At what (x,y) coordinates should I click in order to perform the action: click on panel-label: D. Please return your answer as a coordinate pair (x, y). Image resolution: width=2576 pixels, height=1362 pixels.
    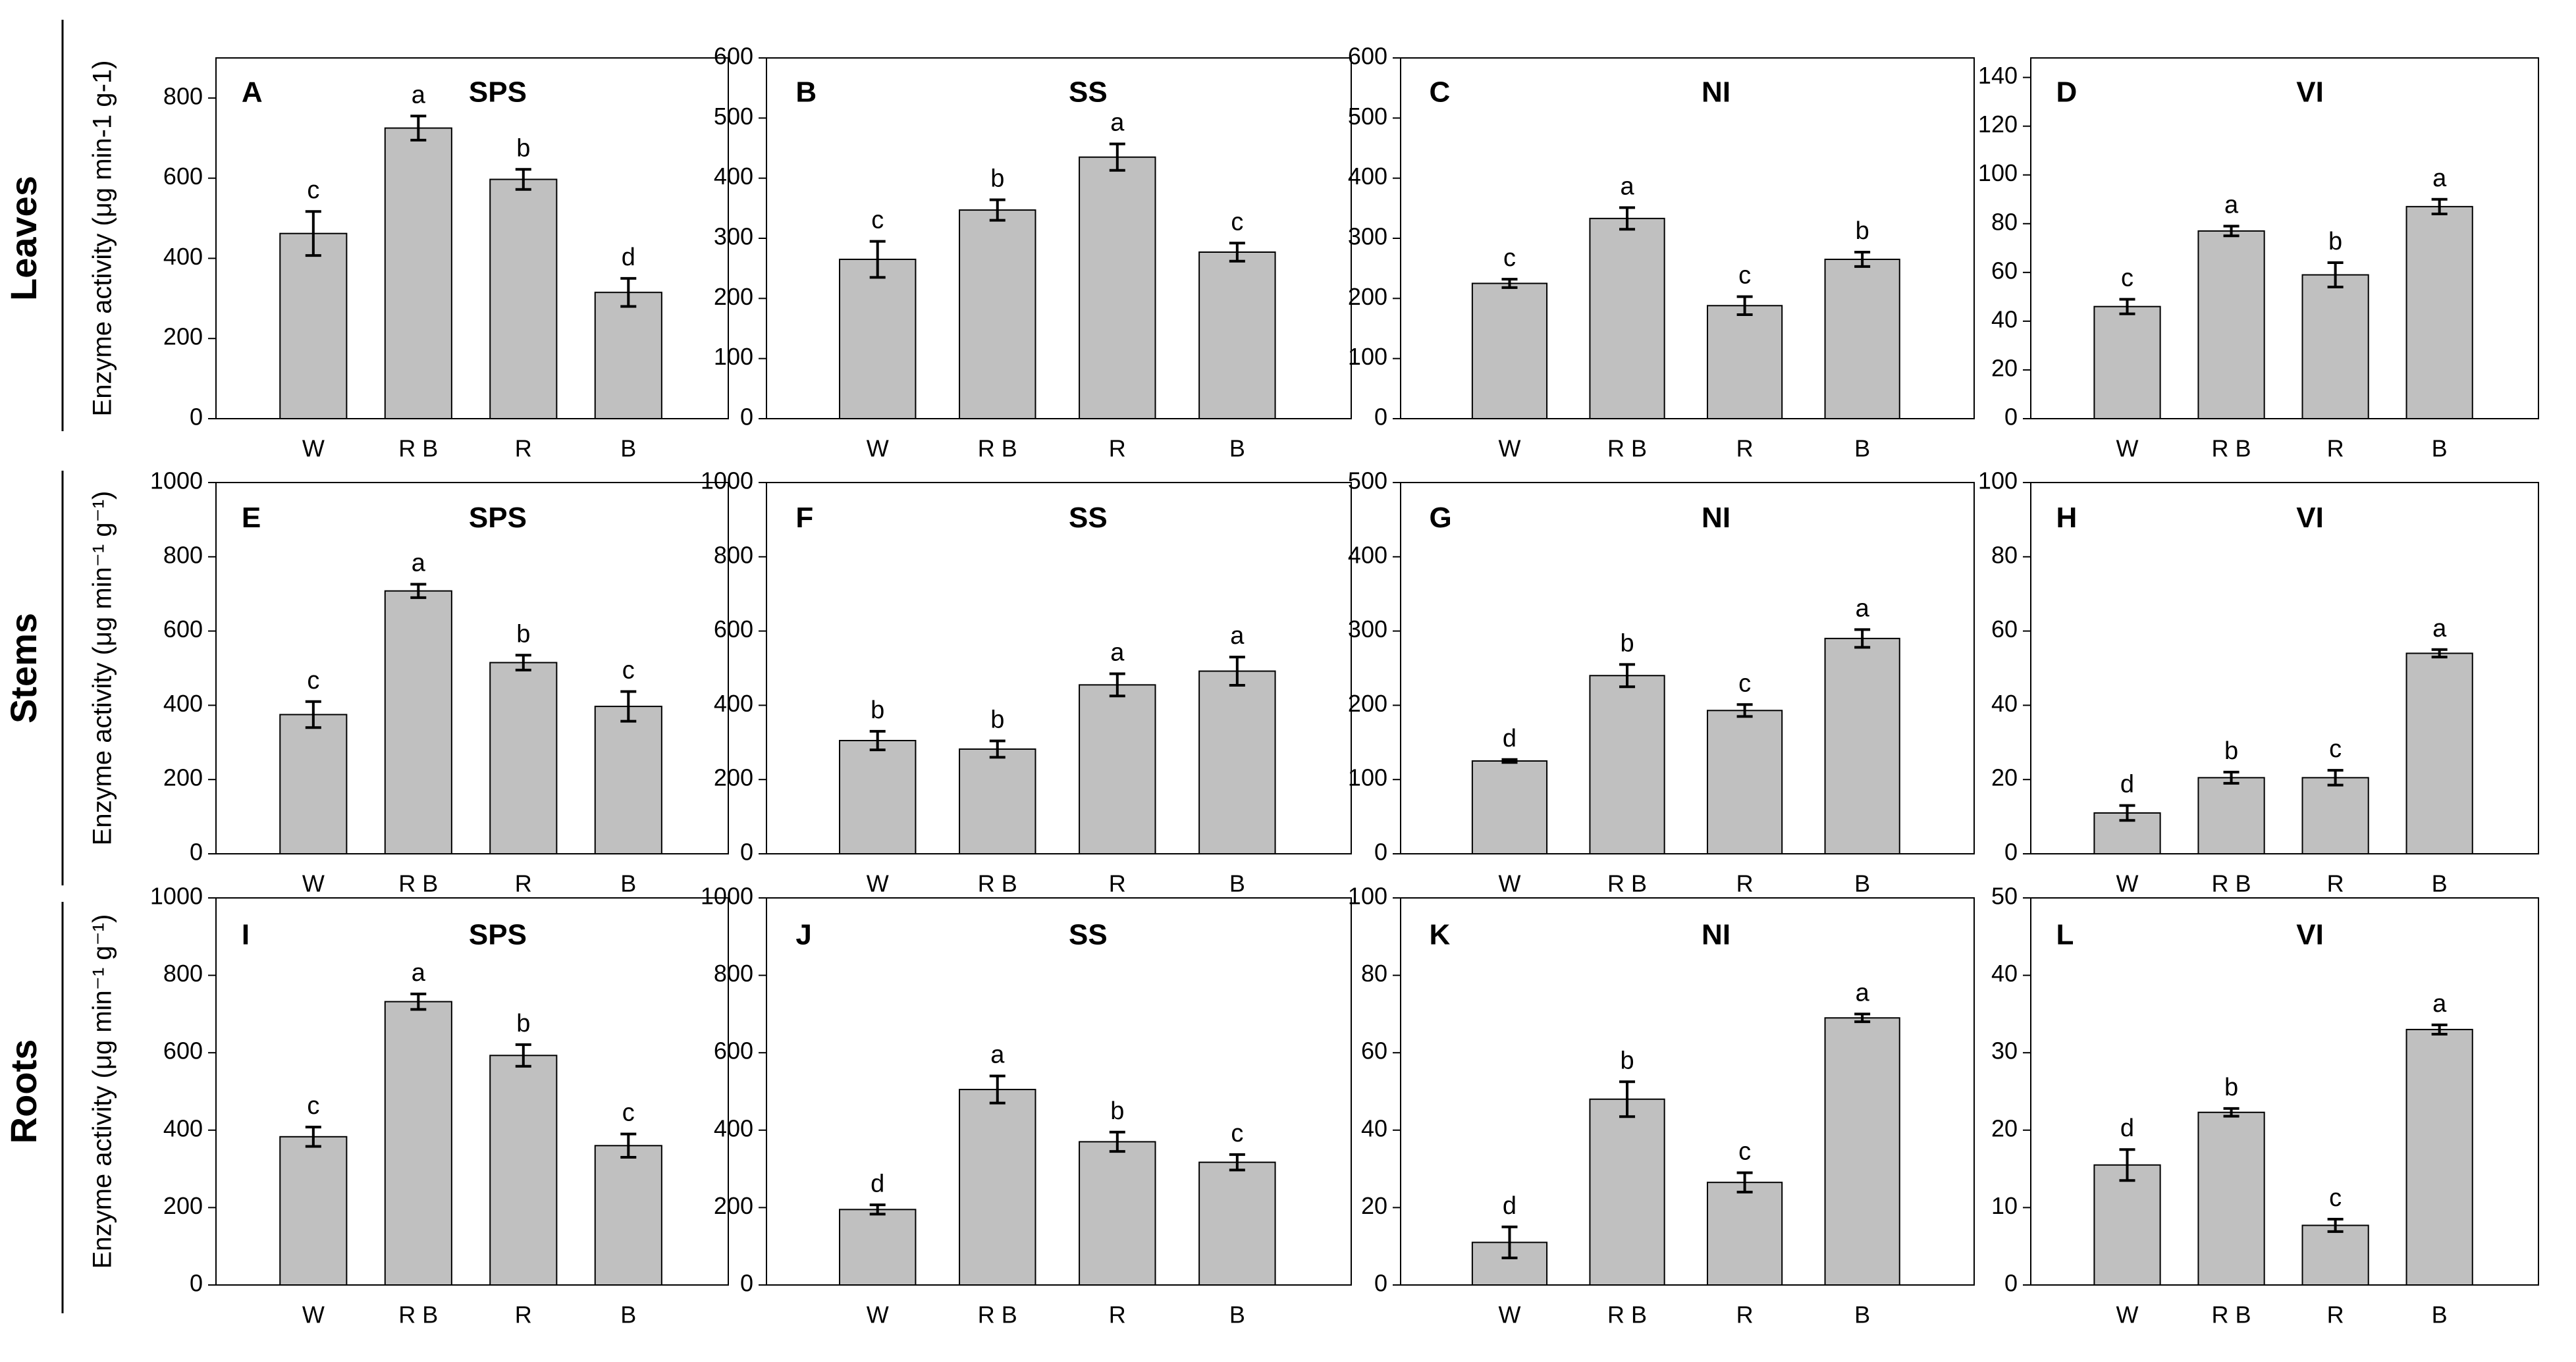
    Looking at the image, I should click on (2067, 92).